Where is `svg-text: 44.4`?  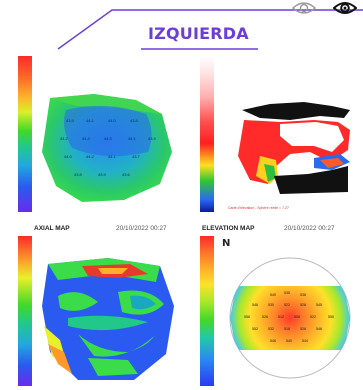
svg-text: 44.4 is located at coordinates (86, 138).